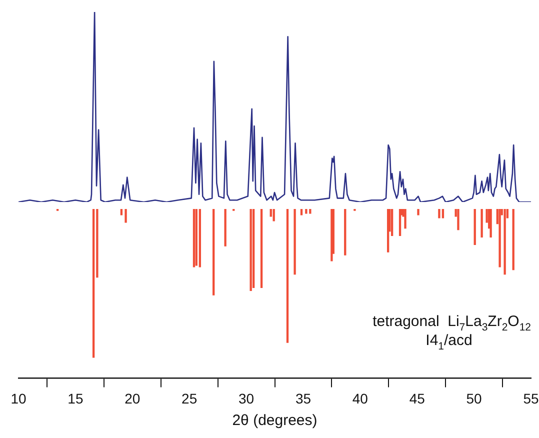  Describe the element at coordinates (531, 398) in the screenshot. I see `x-tick-label: 55` at that location.